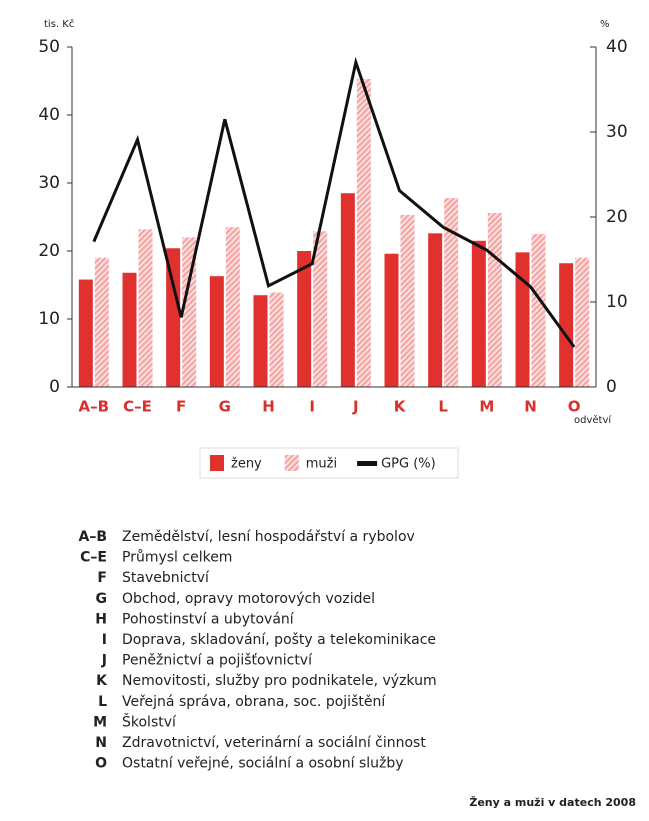  What do you see at coordinates (593, 420) in the screenshot?
I see `x-axis-label: odvětví` at bounding box center [593, 420].